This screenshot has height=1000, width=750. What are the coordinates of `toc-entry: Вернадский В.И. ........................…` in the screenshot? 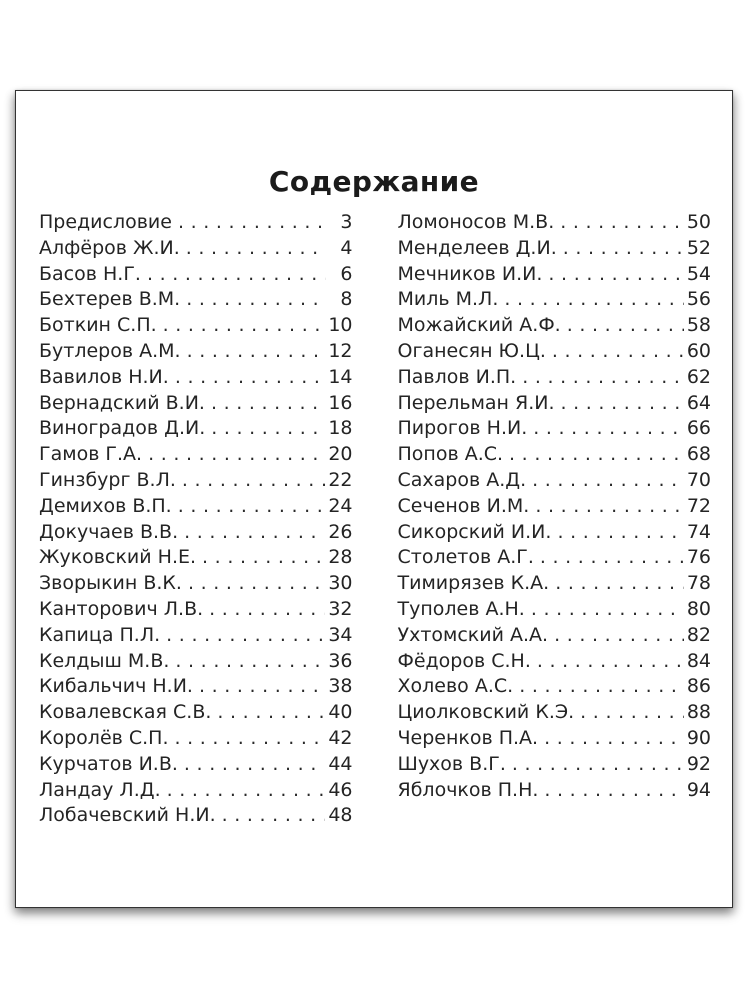 It's located at (196, 405).